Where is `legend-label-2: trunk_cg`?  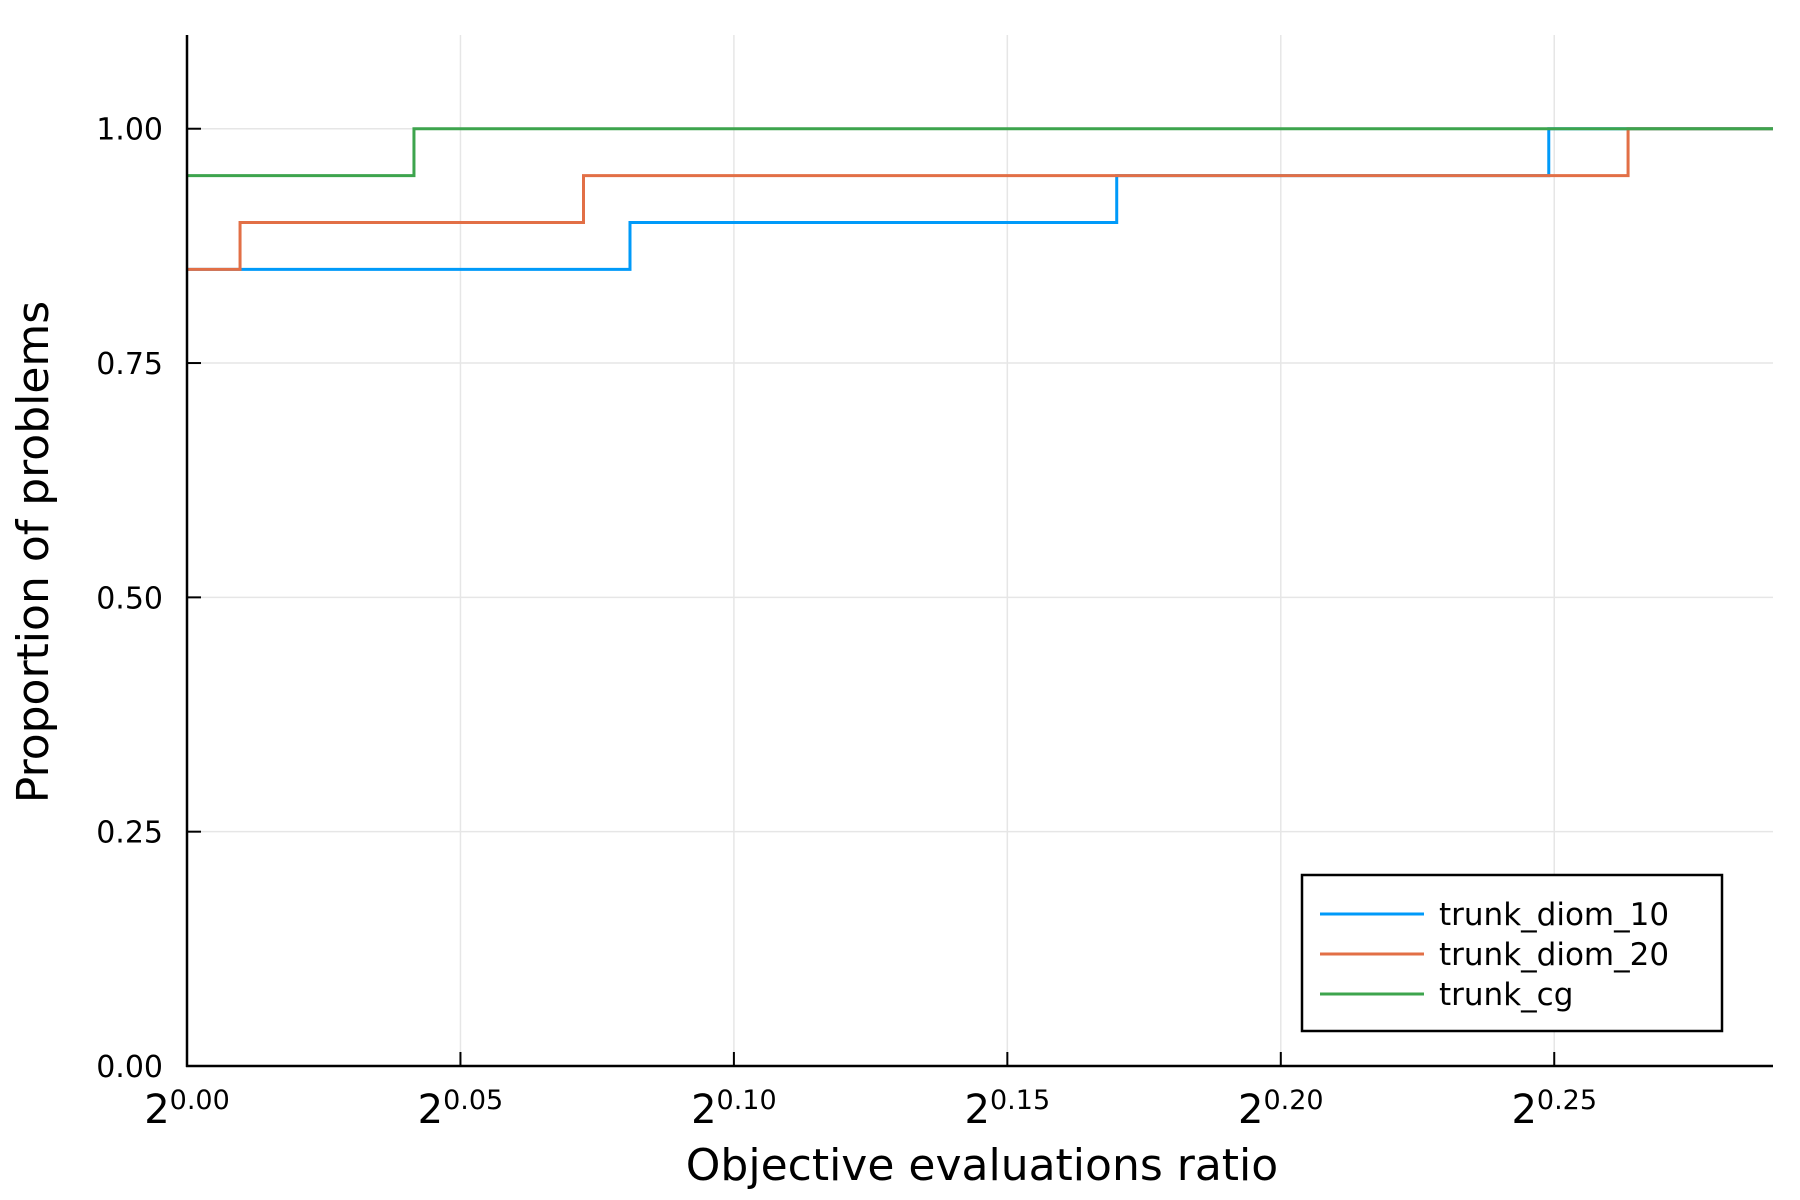
legend-label-2: trunk_cg is located at coordinates (1506, 995).